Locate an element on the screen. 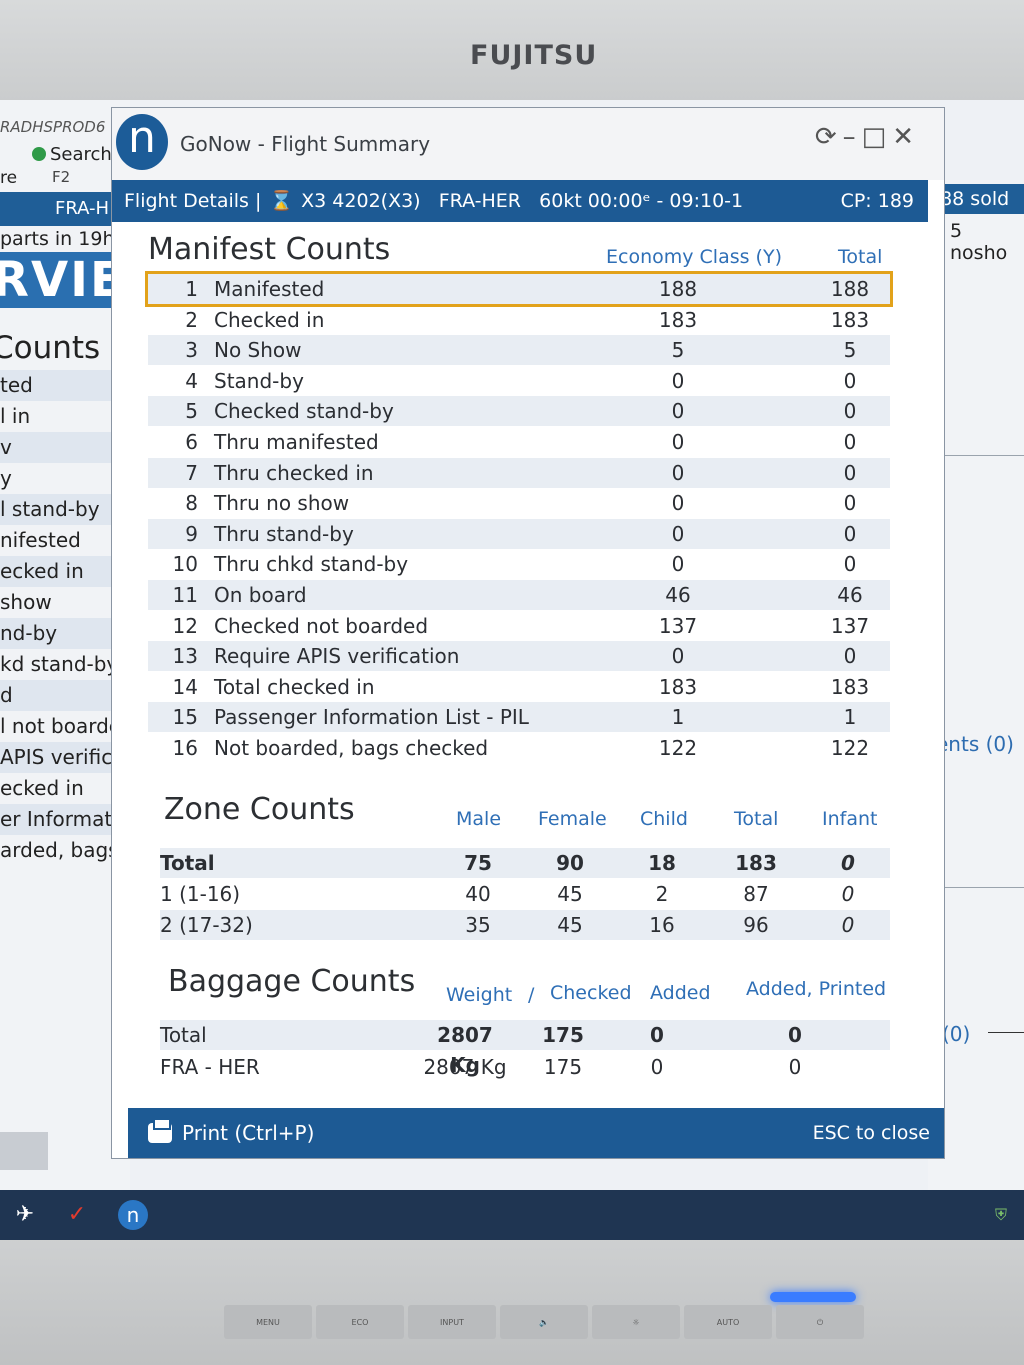  esc-close-hint: ESC to close is located at coordinates (871, 1133).